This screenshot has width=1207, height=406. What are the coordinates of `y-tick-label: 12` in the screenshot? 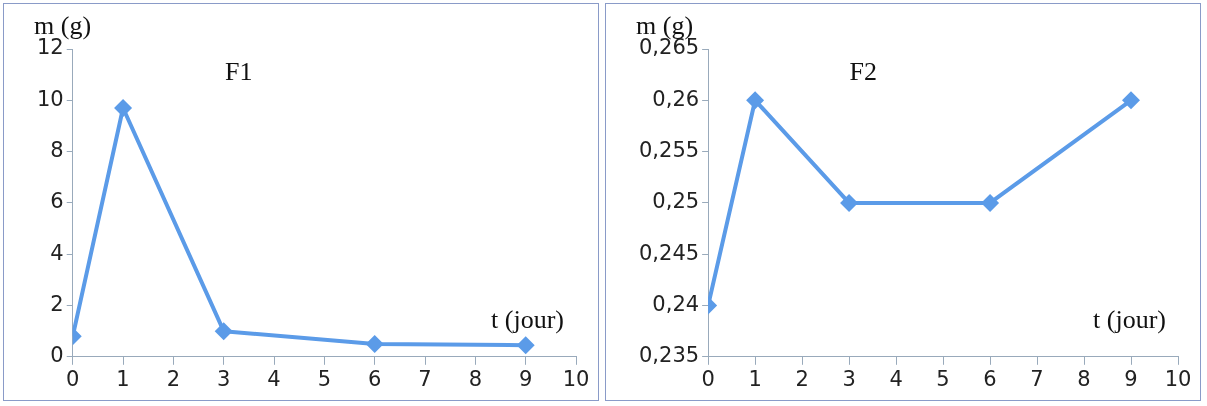 It's located at (50, 47).